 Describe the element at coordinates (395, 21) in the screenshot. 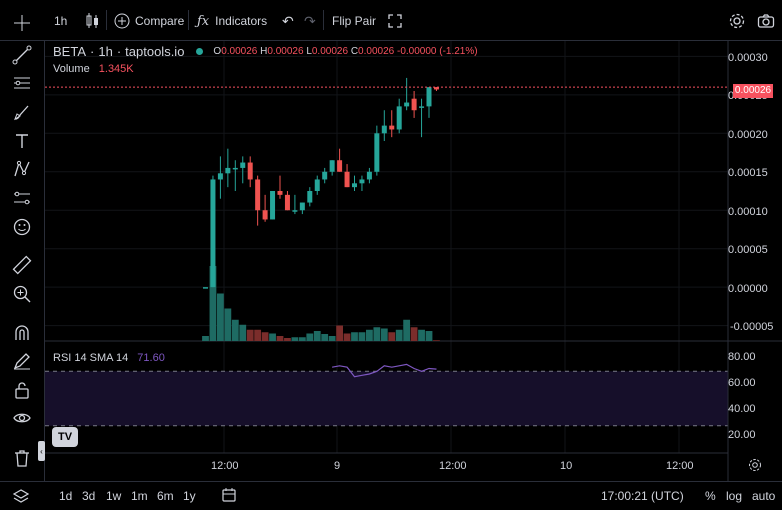

I see `fullscreen-button` at that location.